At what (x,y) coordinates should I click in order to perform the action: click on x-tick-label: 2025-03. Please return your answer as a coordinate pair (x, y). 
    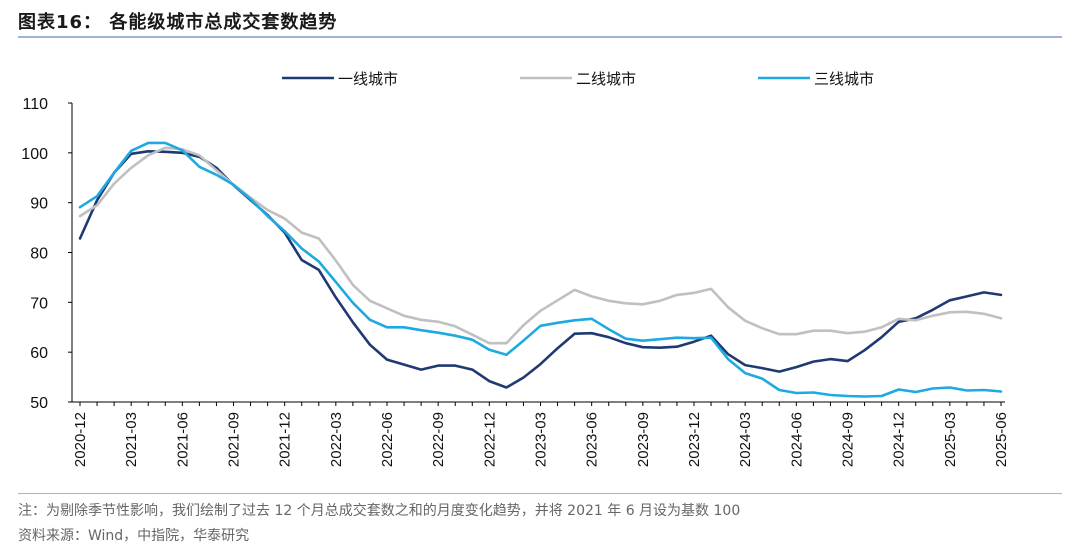
    Looking at the image, I should click on (950, 439).